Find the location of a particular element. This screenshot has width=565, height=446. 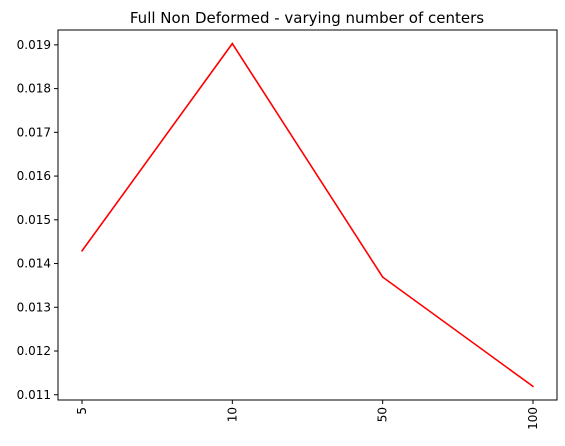

y-tick-label: 0.013 is located at coordinates (34, 307).